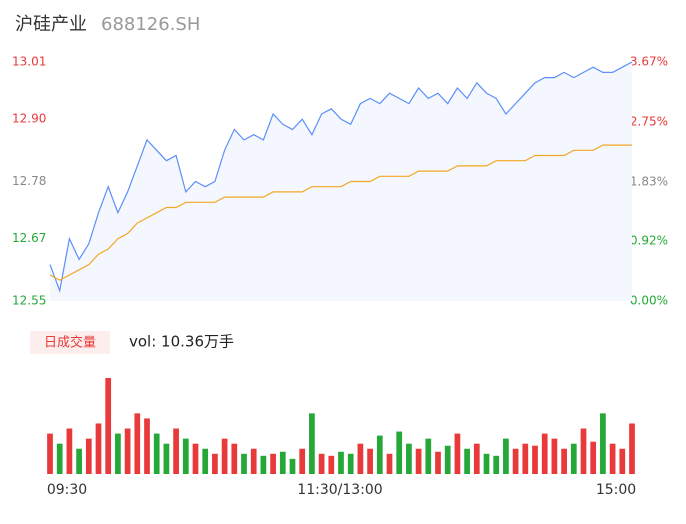  What do you see at coordinates (29, 181) in the screenshot?
I see `y-tick-label: 12.78` at bounding box center [29, 181].